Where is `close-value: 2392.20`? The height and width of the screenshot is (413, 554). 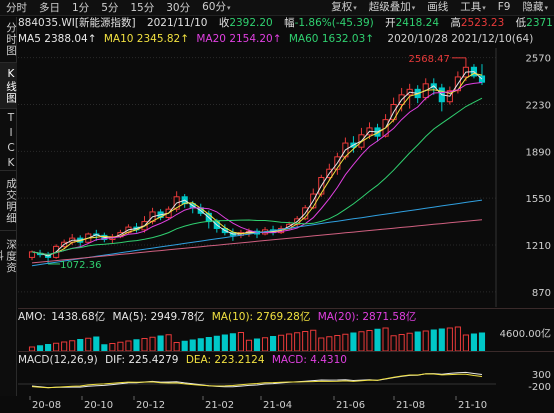
close-value: 2392.20 is located at coordinates (251, 23).